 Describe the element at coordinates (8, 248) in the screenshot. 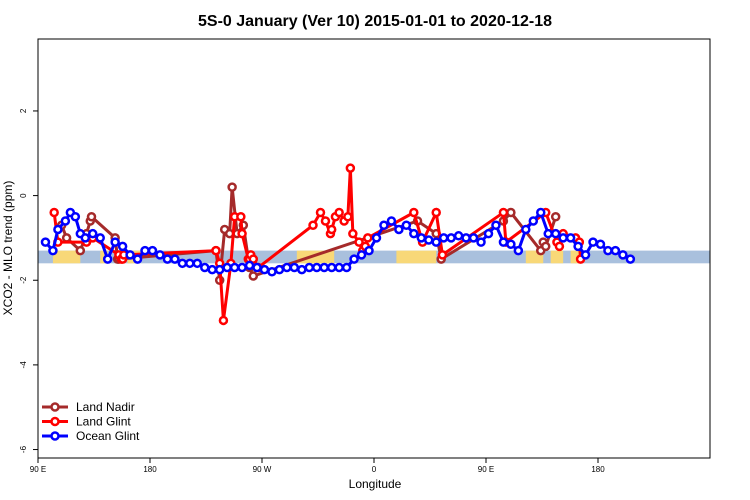

I see `y-axis-label: XCO2 - MLO trend (ppm)` at that location.